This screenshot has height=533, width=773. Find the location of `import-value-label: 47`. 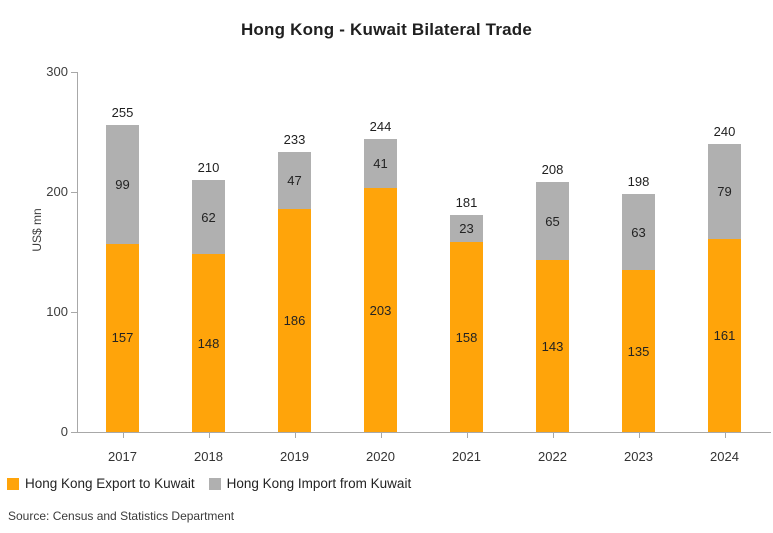

import-value-label: 47 is located at coordinates (294, 181).